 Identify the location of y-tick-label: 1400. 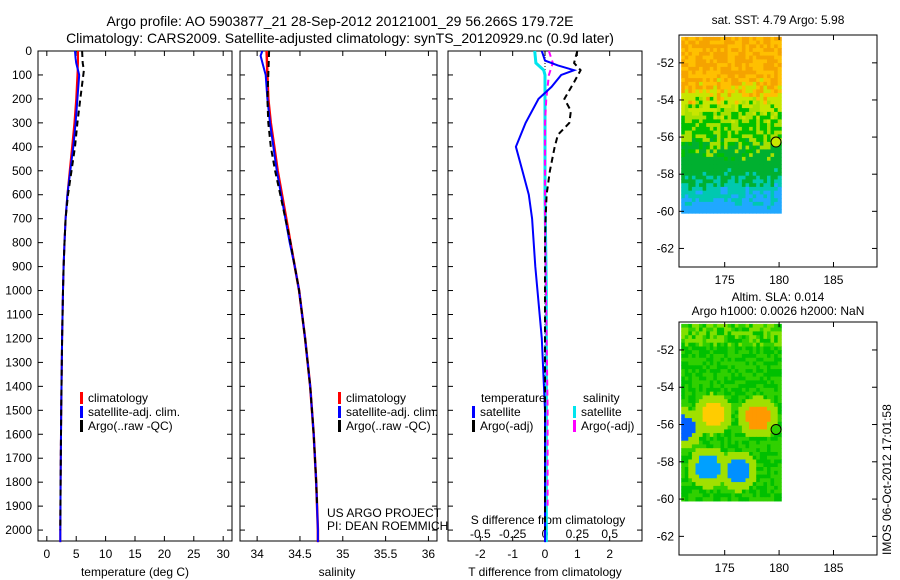
(18, 386).